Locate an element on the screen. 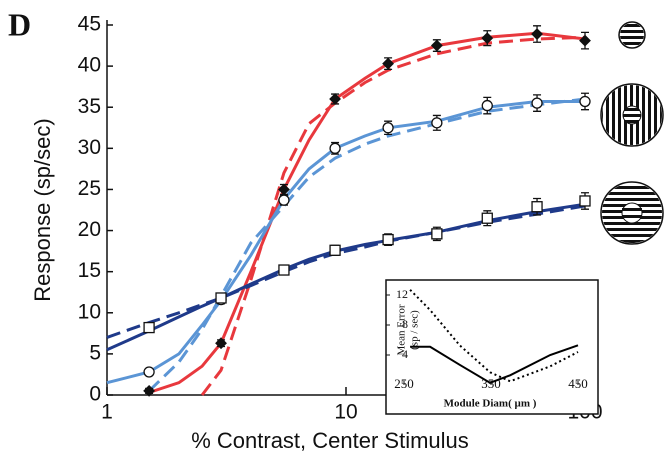  panel-label: D is located at coordinates (19, 24).